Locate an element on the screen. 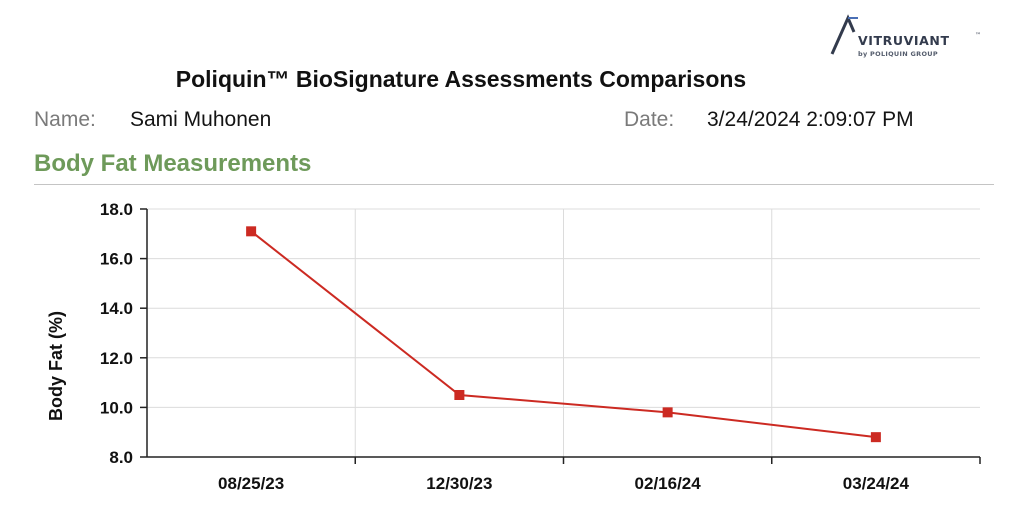 The height and width of the screenshot is (531, 1024). section-divider is located at coordinates (514, 184).